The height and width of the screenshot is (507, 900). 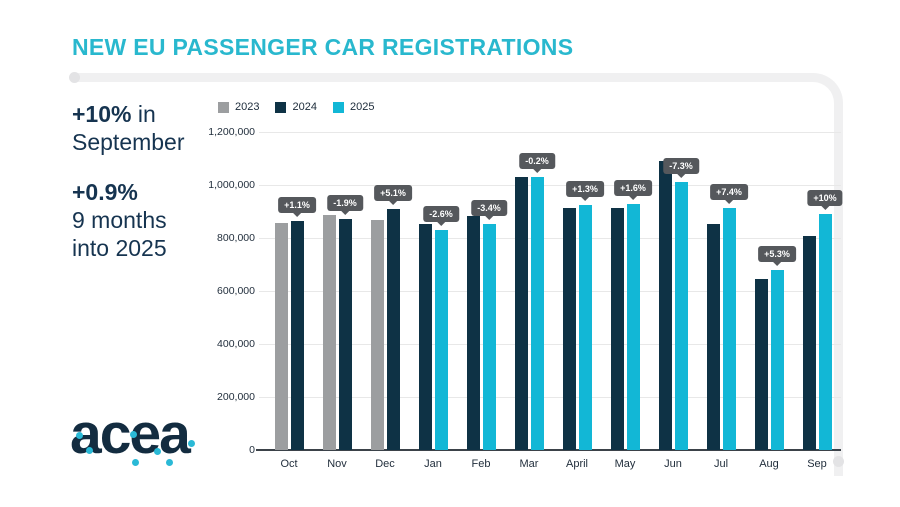 What do you see at coordinates (529, 464) in the screenshot?
I see `x-axis-label-Mar: Mar` at bounding box center [529, 464].